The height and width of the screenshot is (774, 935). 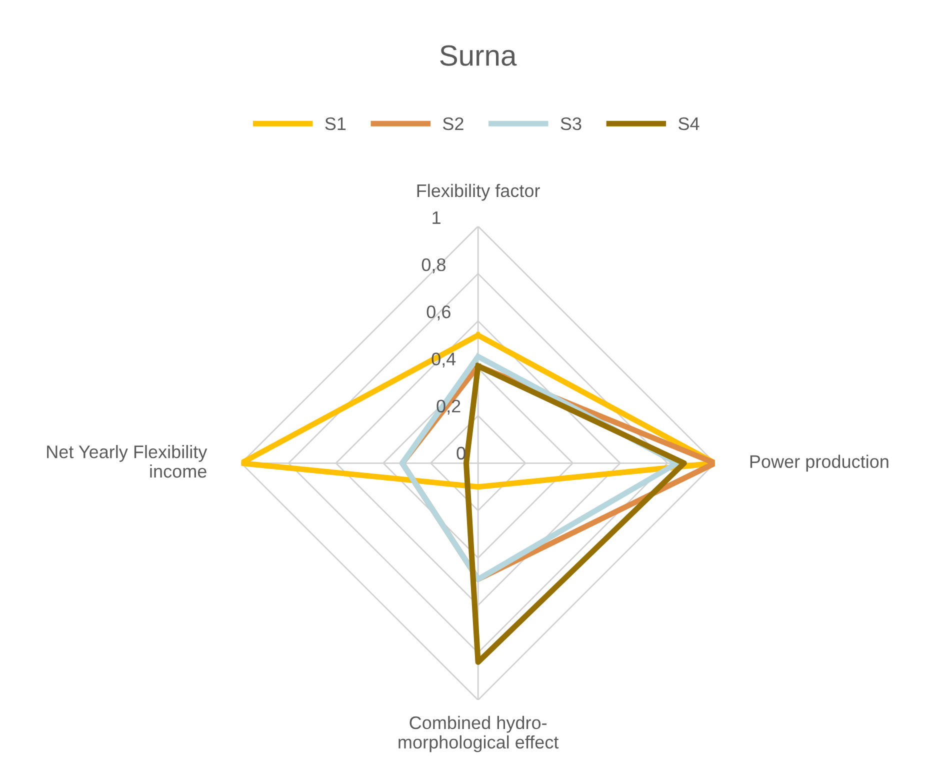 I want to click on spoke-label: Combined hydro- morphological effect, so click(x=478, y=734).